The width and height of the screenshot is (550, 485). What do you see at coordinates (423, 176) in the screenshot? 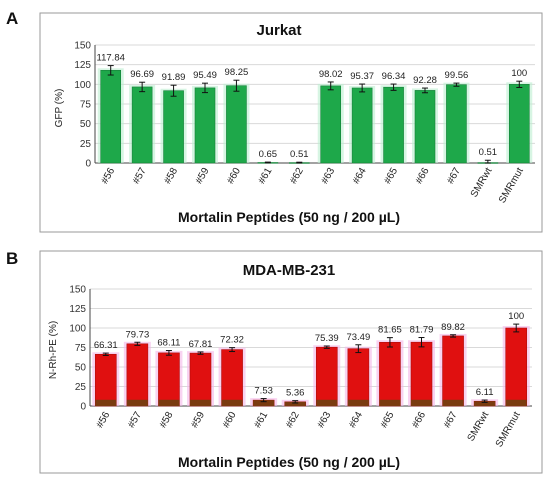
I see `panel-a-category-label: #66` at bounding box center [423, 176].